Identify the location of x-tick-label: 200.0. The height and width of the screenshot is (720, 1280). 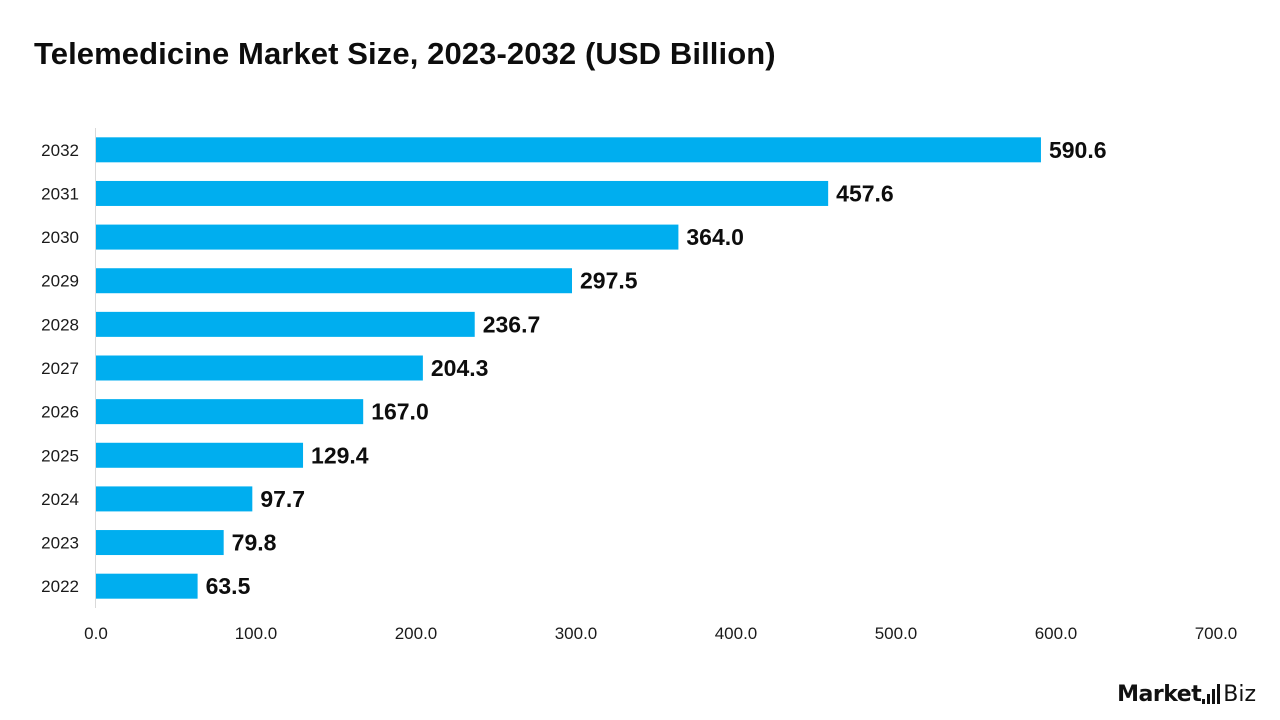
(416, 633).